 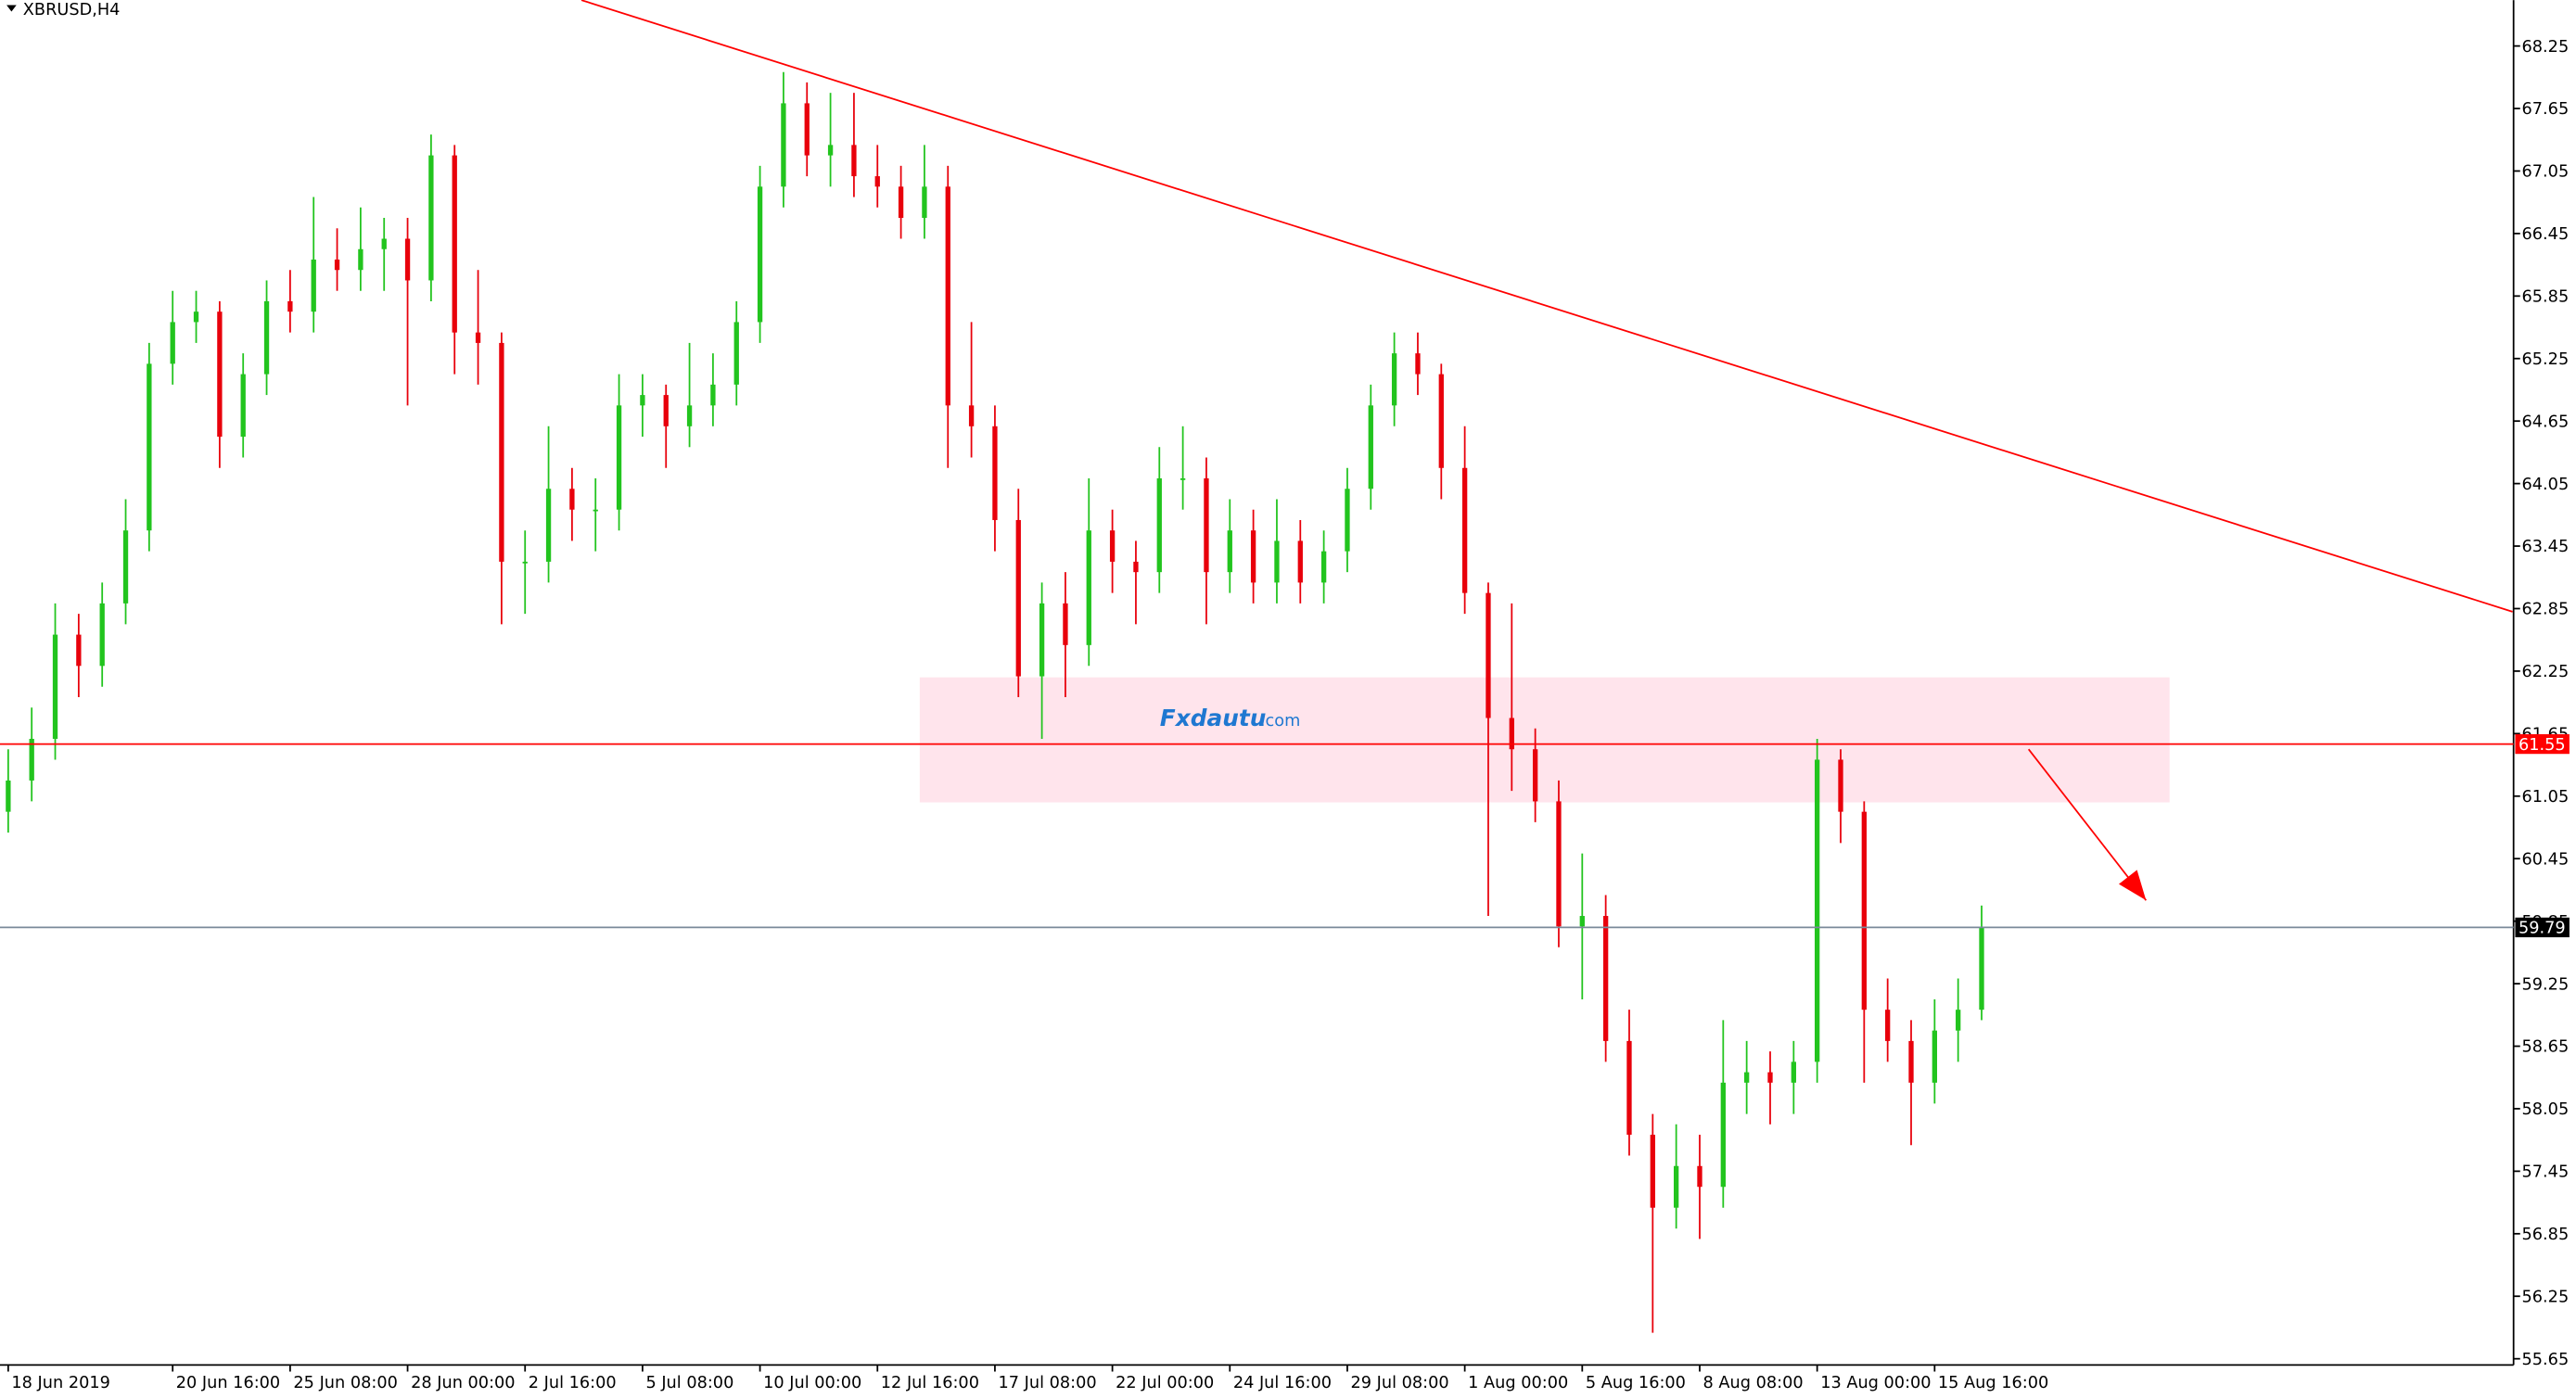 What do you see at coordinates (2546, 109) in the screenshot?
I see `y-tick-label: 67.65` at bounding box center [2546, 109].